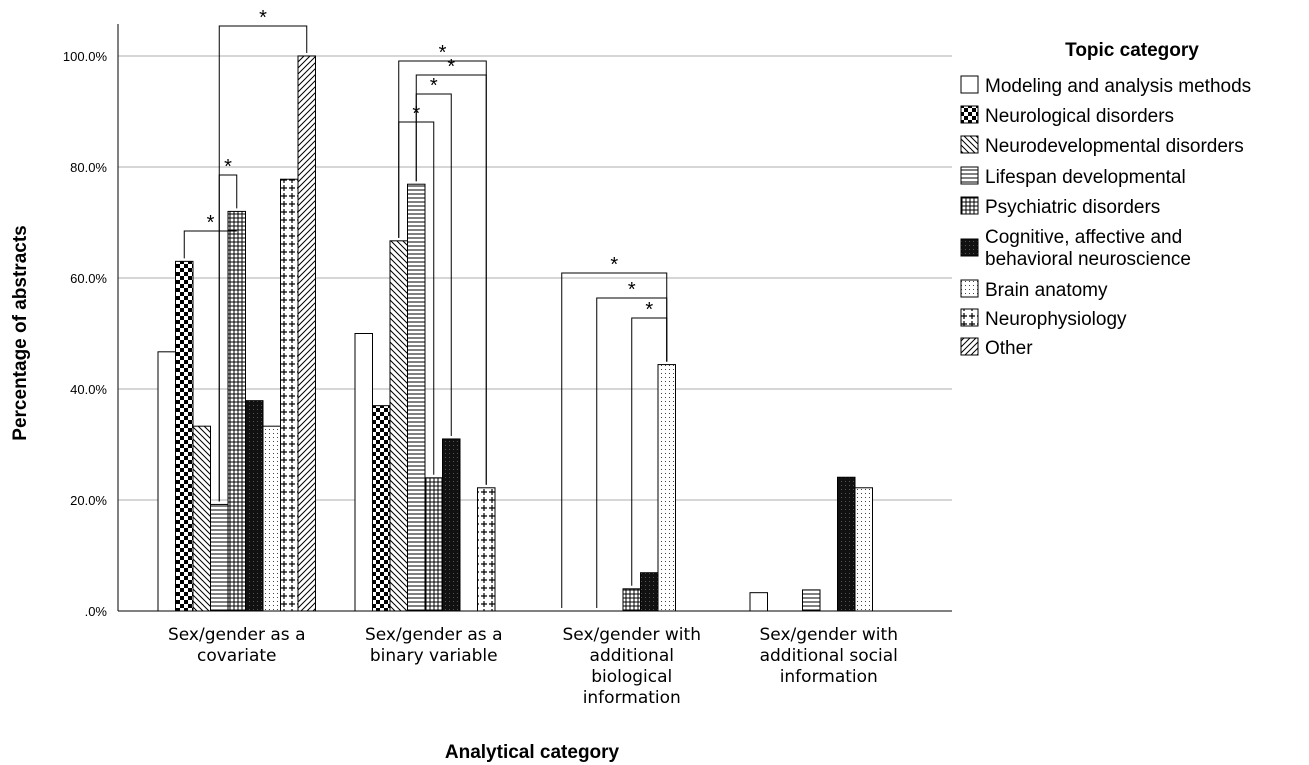  Describe the element at coordinates (85, 56) in the screenshot. I see `y-tick-label: 100.0%` at that location.